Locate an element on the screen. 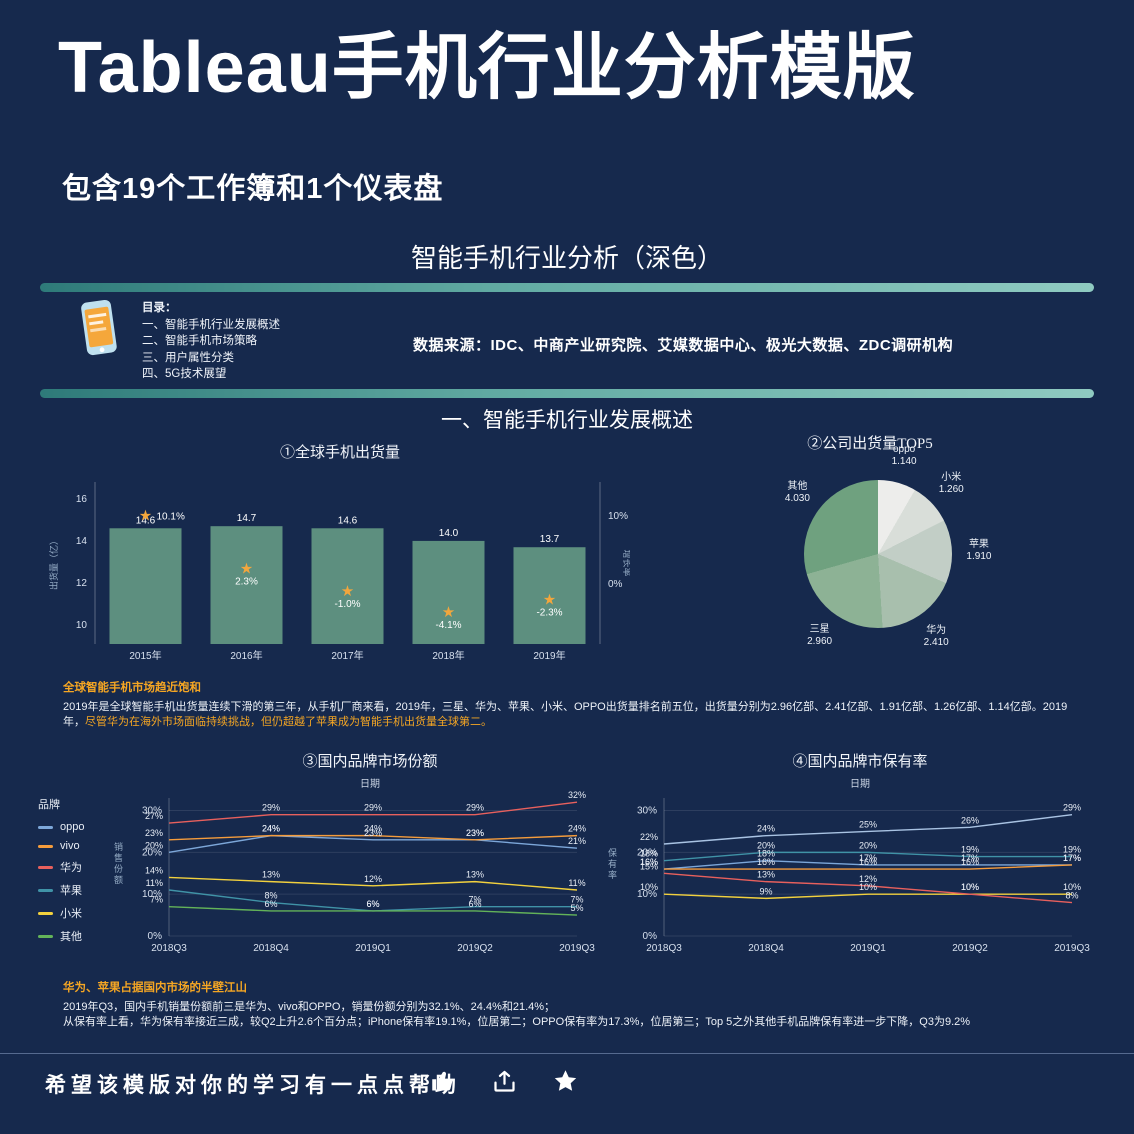  svg-text: 12% is located at coordinates (373, 879).